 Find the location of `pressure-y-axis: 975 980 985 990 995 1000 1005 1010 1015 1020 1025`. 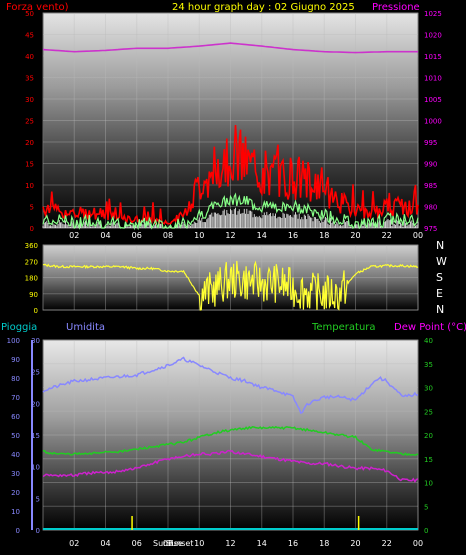

pressure-y-axis: 975 980 985 990 995 1000 1005 1010 1015 1020 1025 is located at coordinates (433, 121).